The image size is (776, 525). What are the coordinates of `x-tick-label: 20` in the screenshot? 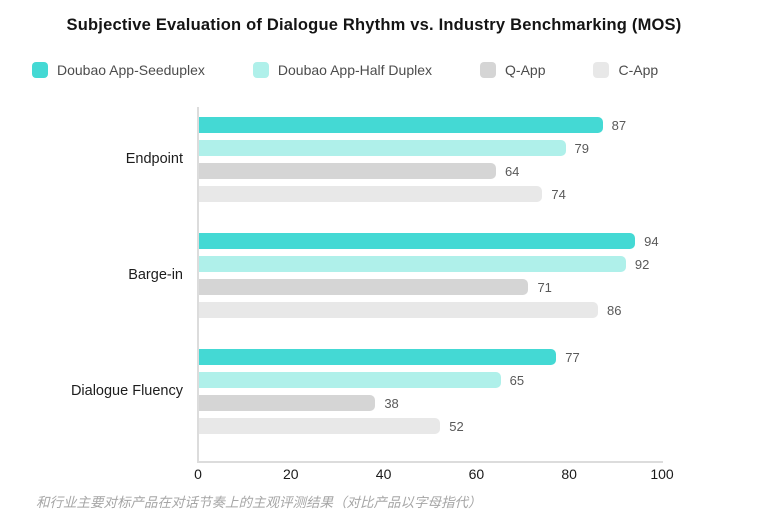 It's located at (291, 474).